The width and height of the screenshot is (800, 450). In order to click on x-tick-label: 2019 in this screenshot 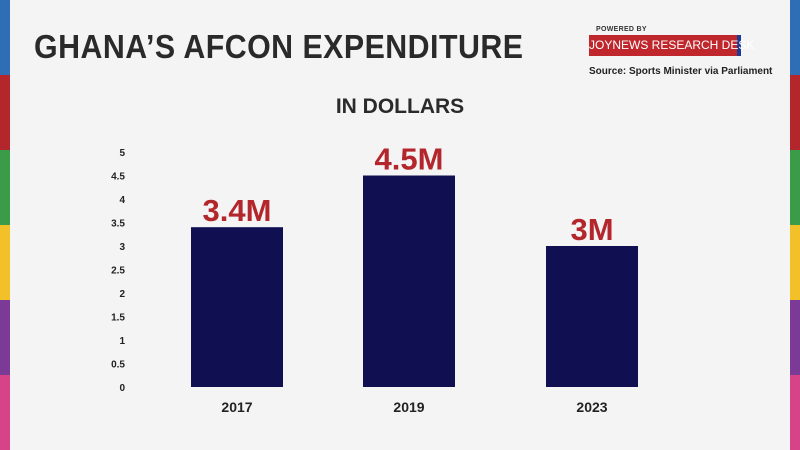, I will do `click(408, 407)`.